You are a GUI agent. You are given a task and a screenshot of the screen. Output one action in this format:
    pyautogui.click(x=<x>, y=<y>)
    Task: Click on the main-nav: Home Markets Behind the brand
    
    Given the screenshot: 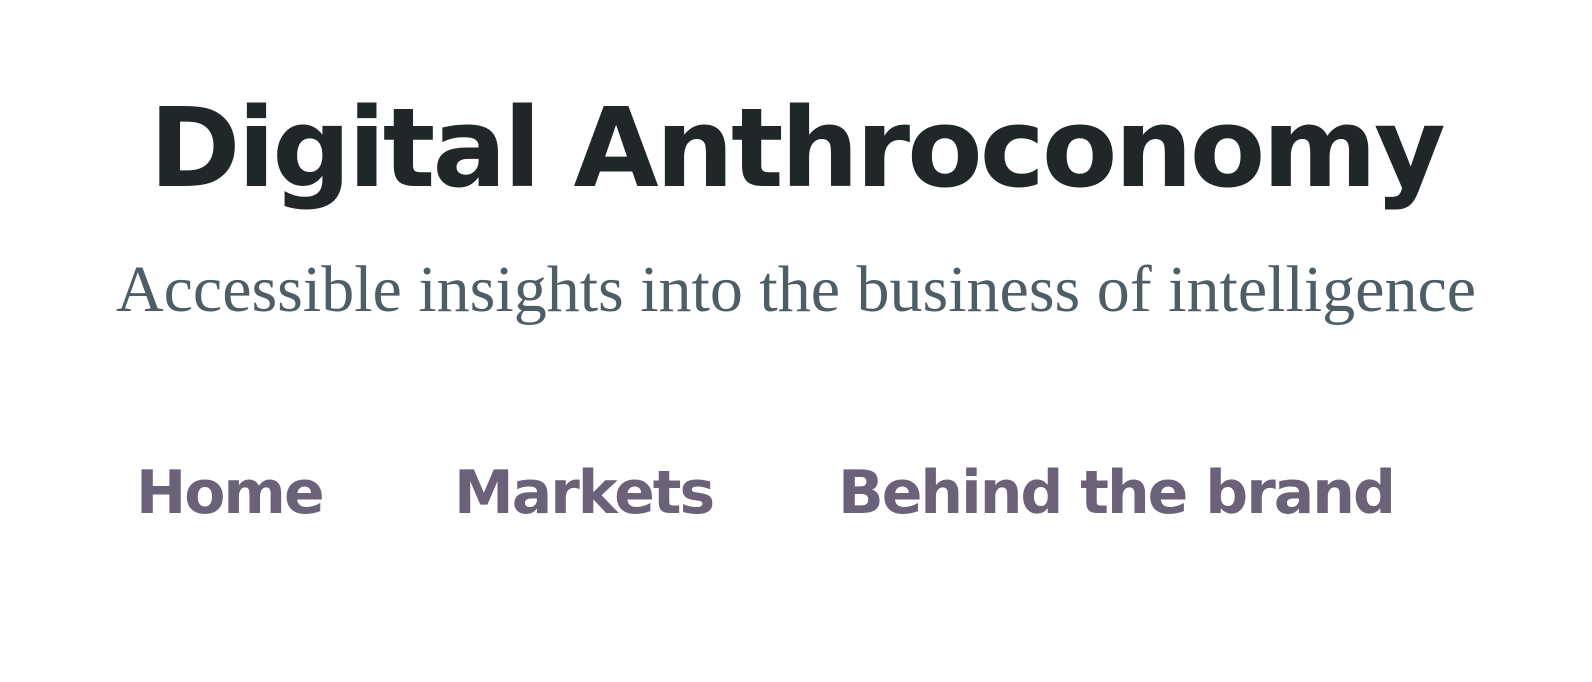 What is the action you would take?
    pyautogui.click(x=796, y=493)
    